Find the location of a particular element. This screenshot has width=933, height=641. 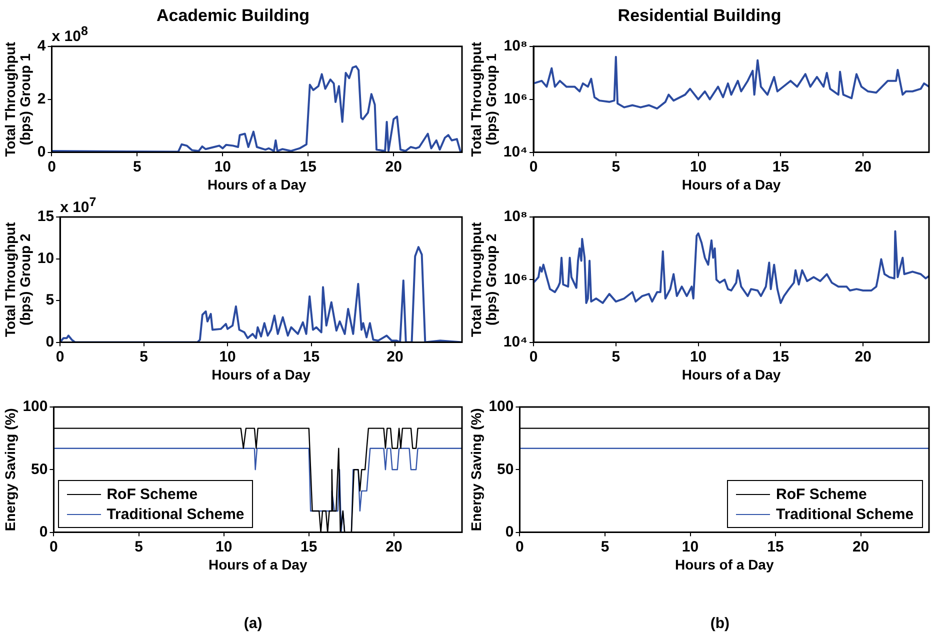

text: x 10$^{7}$ is located at coordinates (78, 205).